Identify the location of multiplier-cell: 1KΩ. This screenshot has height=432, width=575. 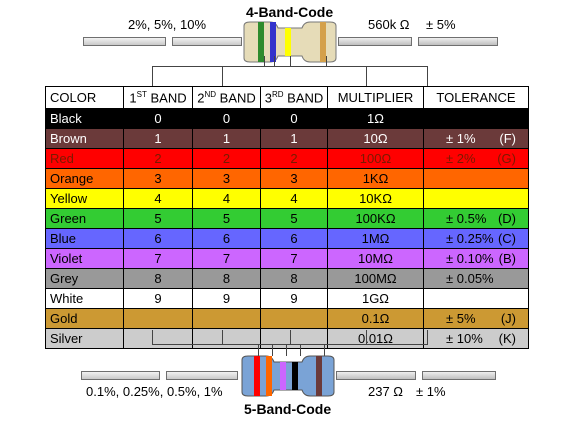
(375, 178).